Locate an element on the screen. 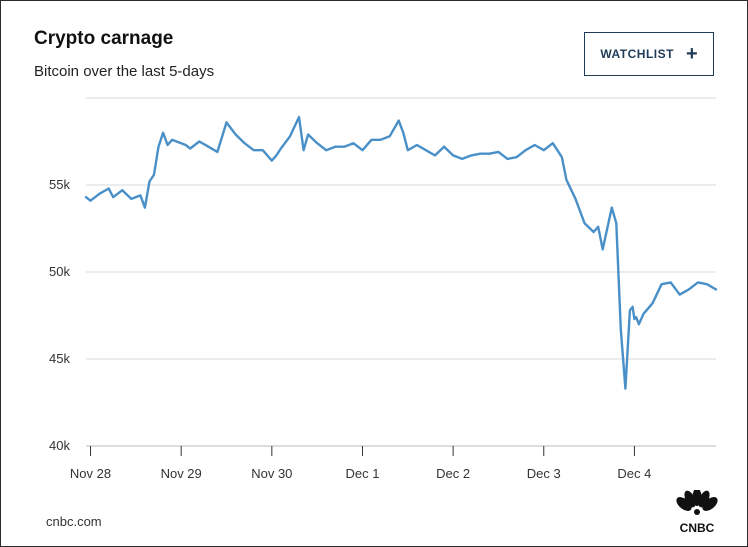 The image size is (748, 547). y-tick-label: 40k is located at coordinates (59, 445).